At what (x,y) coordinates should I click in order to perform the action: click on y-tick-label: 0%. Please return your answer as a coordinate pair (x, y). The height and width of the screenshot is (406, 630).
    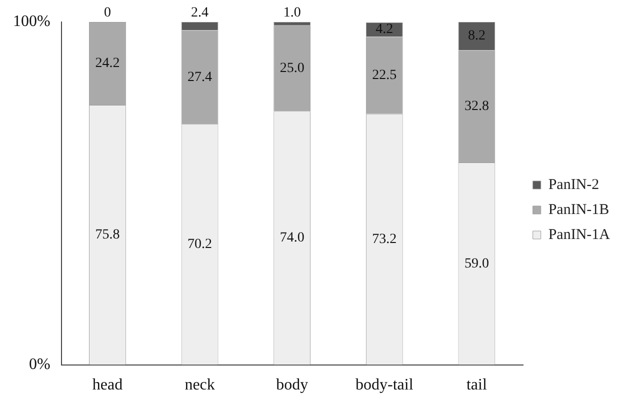
    Looking at the image, I should click on (39, 365).